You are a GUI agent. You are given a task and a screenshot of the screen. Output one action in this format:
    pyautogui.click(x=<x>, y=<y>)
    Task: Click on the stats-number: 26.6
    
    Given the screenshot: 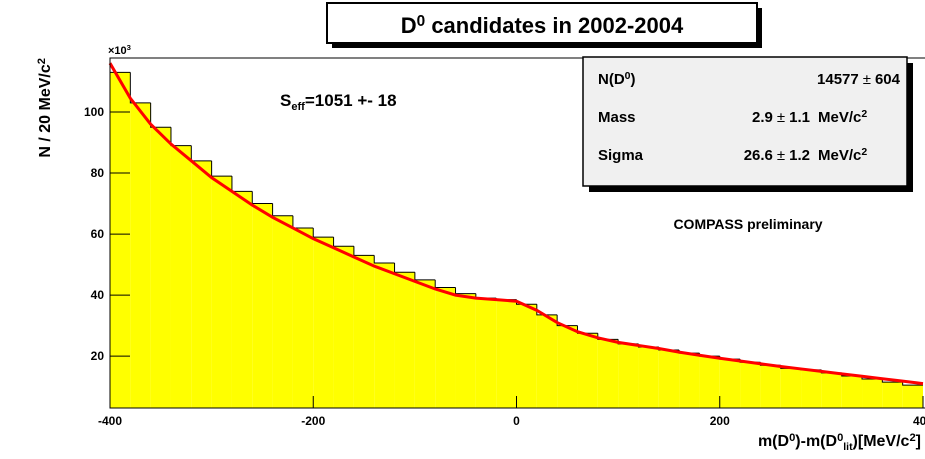 What is the action you would take?
    pyautogui.click(x=758, y=155)
    